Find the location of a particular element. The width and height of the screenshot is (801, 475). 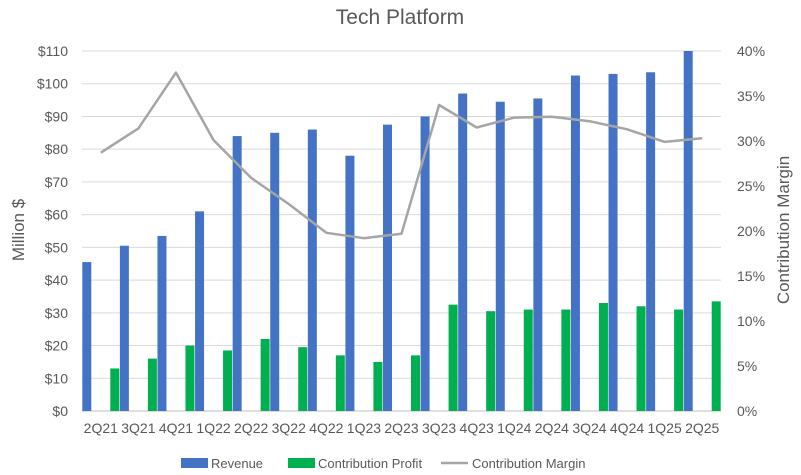

right-axis-ticks: 0% 5% 10% 15% 20% 25% 30% 35% 40% is located at coordinates (751, 231).